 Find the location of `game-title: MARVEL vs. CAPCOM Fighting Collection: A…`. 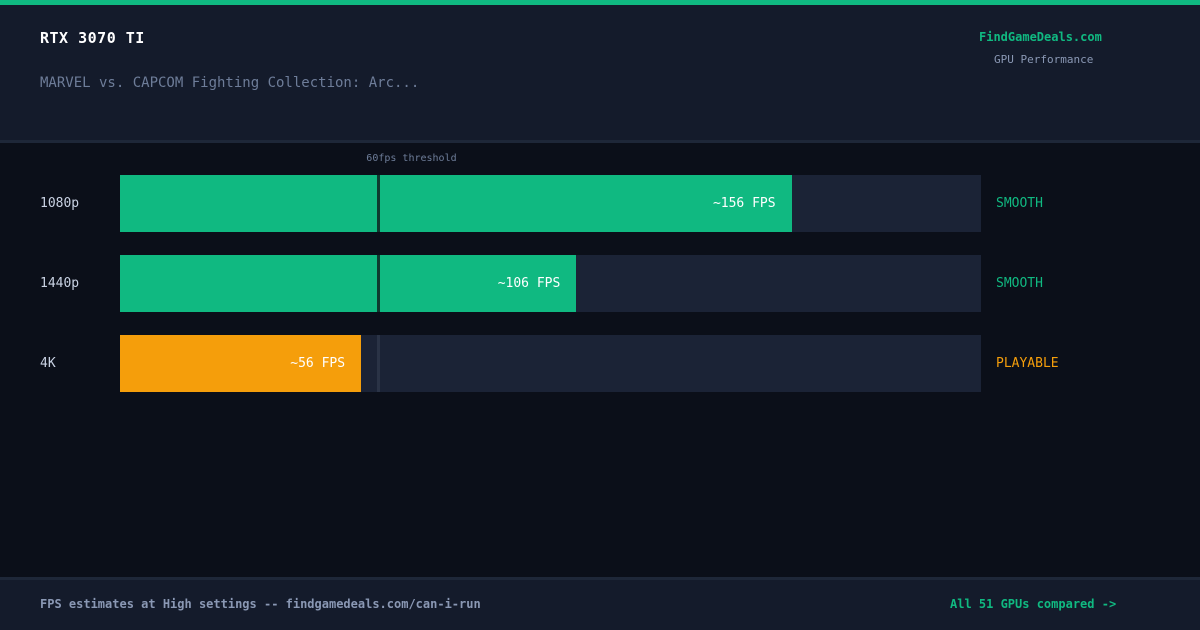

game-title: MARVEL vs. CAPCOM Fighting Collection: A… is located at coordinates (230, 83).